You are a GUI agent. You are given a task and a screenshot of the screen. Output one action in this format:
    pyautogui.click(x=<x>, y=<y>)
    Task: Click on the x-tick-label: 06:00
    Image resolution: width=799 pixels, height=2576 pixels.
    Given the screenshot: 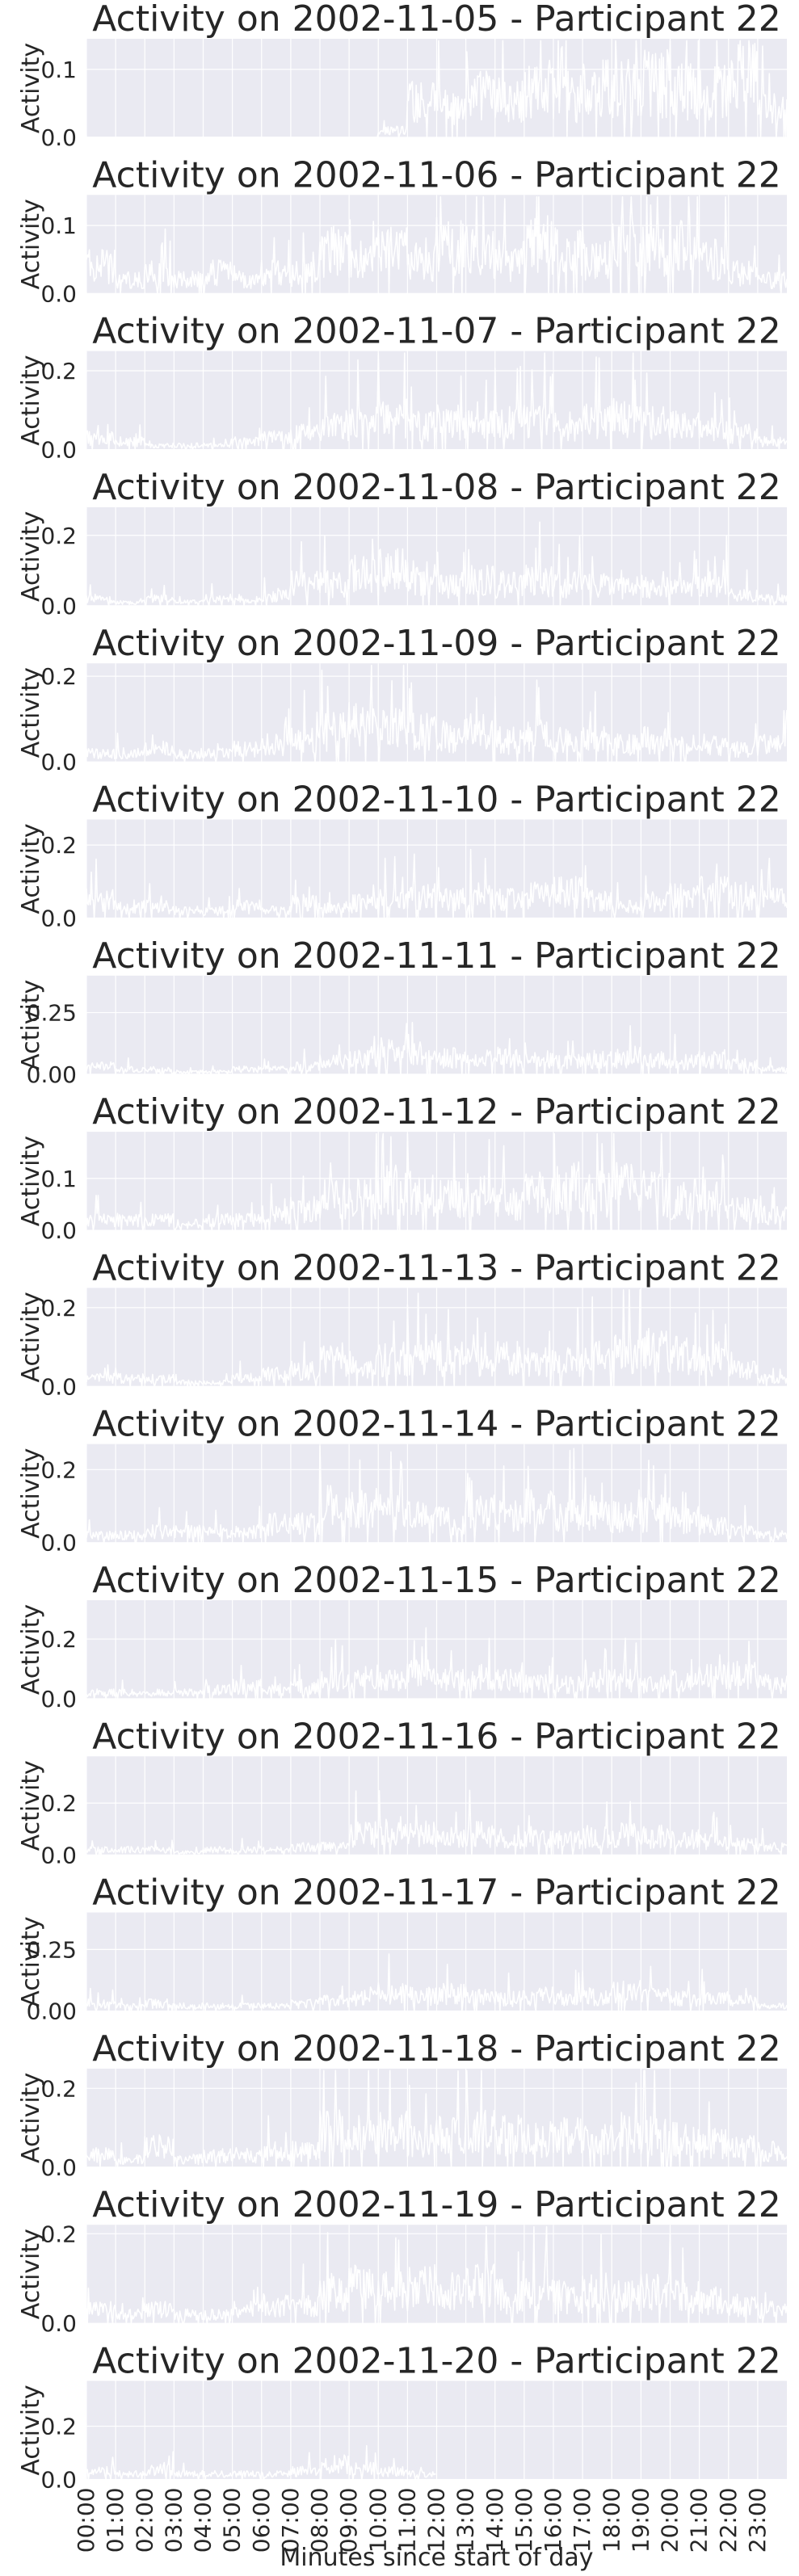 What is the action you would take?
    pyautogui.click(x=261, y=2520)
    